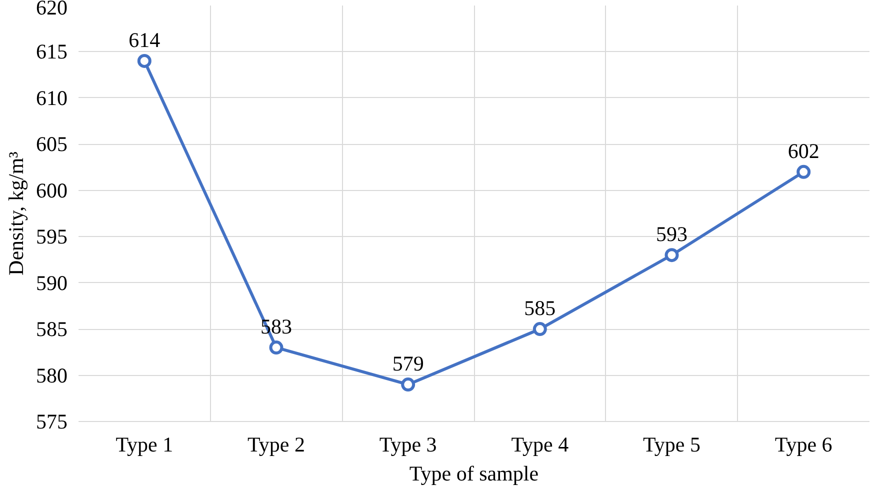  Describe the element at coordinates (540, 444) in the screenshot. I see `x-tick-label: Type 4` at that location.